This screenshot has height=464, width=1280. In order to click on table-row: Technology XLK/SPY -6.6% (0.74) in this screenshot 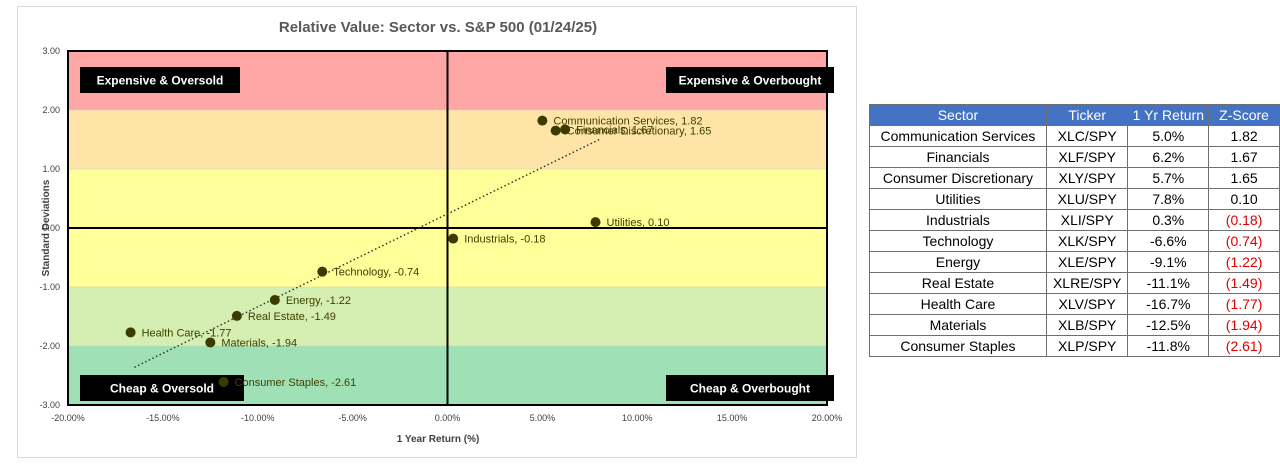, I will do `click(1074, 241)`.